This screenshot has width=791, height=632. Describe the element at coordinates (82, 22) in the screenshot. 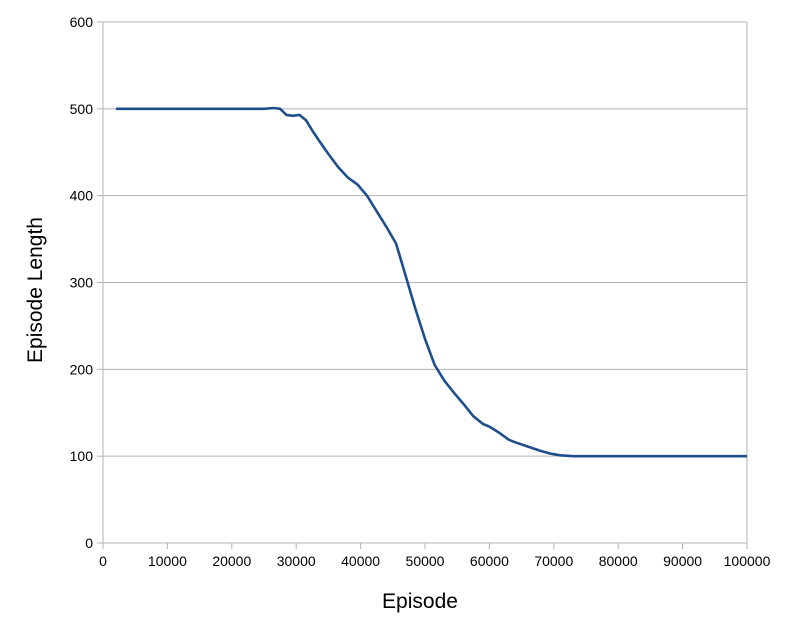

I see `y-tick-label: 600` at that location.